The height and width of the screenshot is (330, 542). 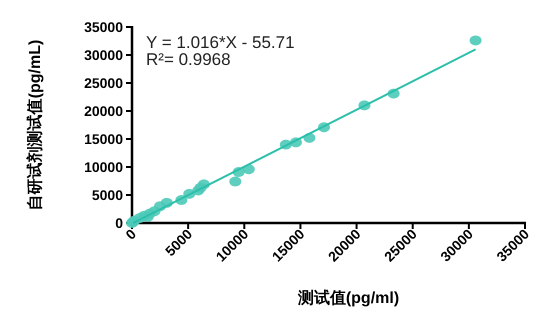 What do you see at coordinates (220, 42) in the screenshot?
I see `annotation: Y = 1.016*X - 55.71` at bounding box center [220, 42].